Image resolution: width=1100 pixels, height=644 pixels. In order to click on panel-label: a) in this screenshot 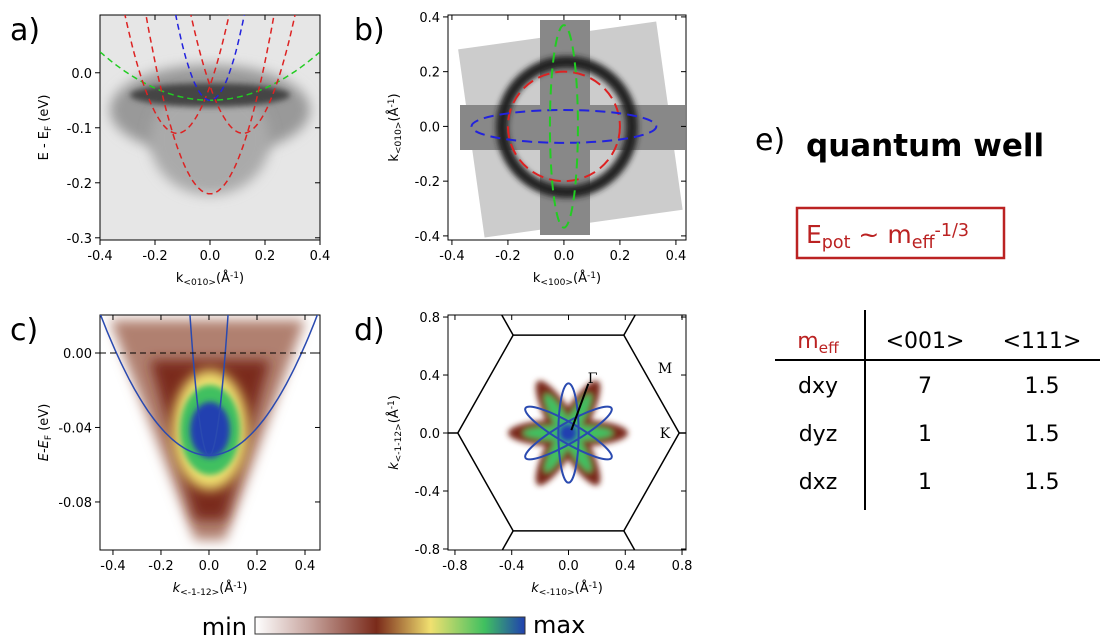, I will do `click(25, 30)`.